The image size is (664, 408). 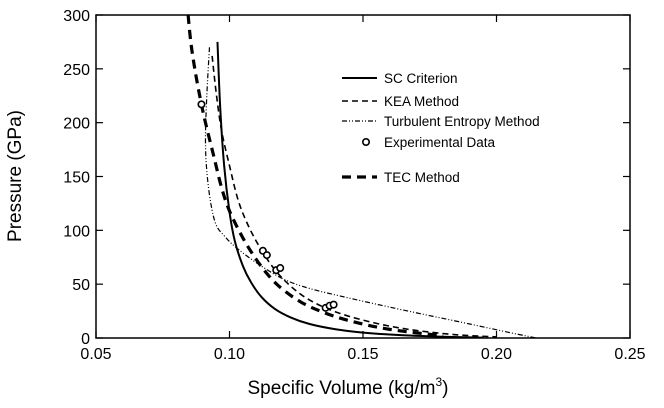 I want to click on legend-label: Experimental Data, so click(x=440, y=142).